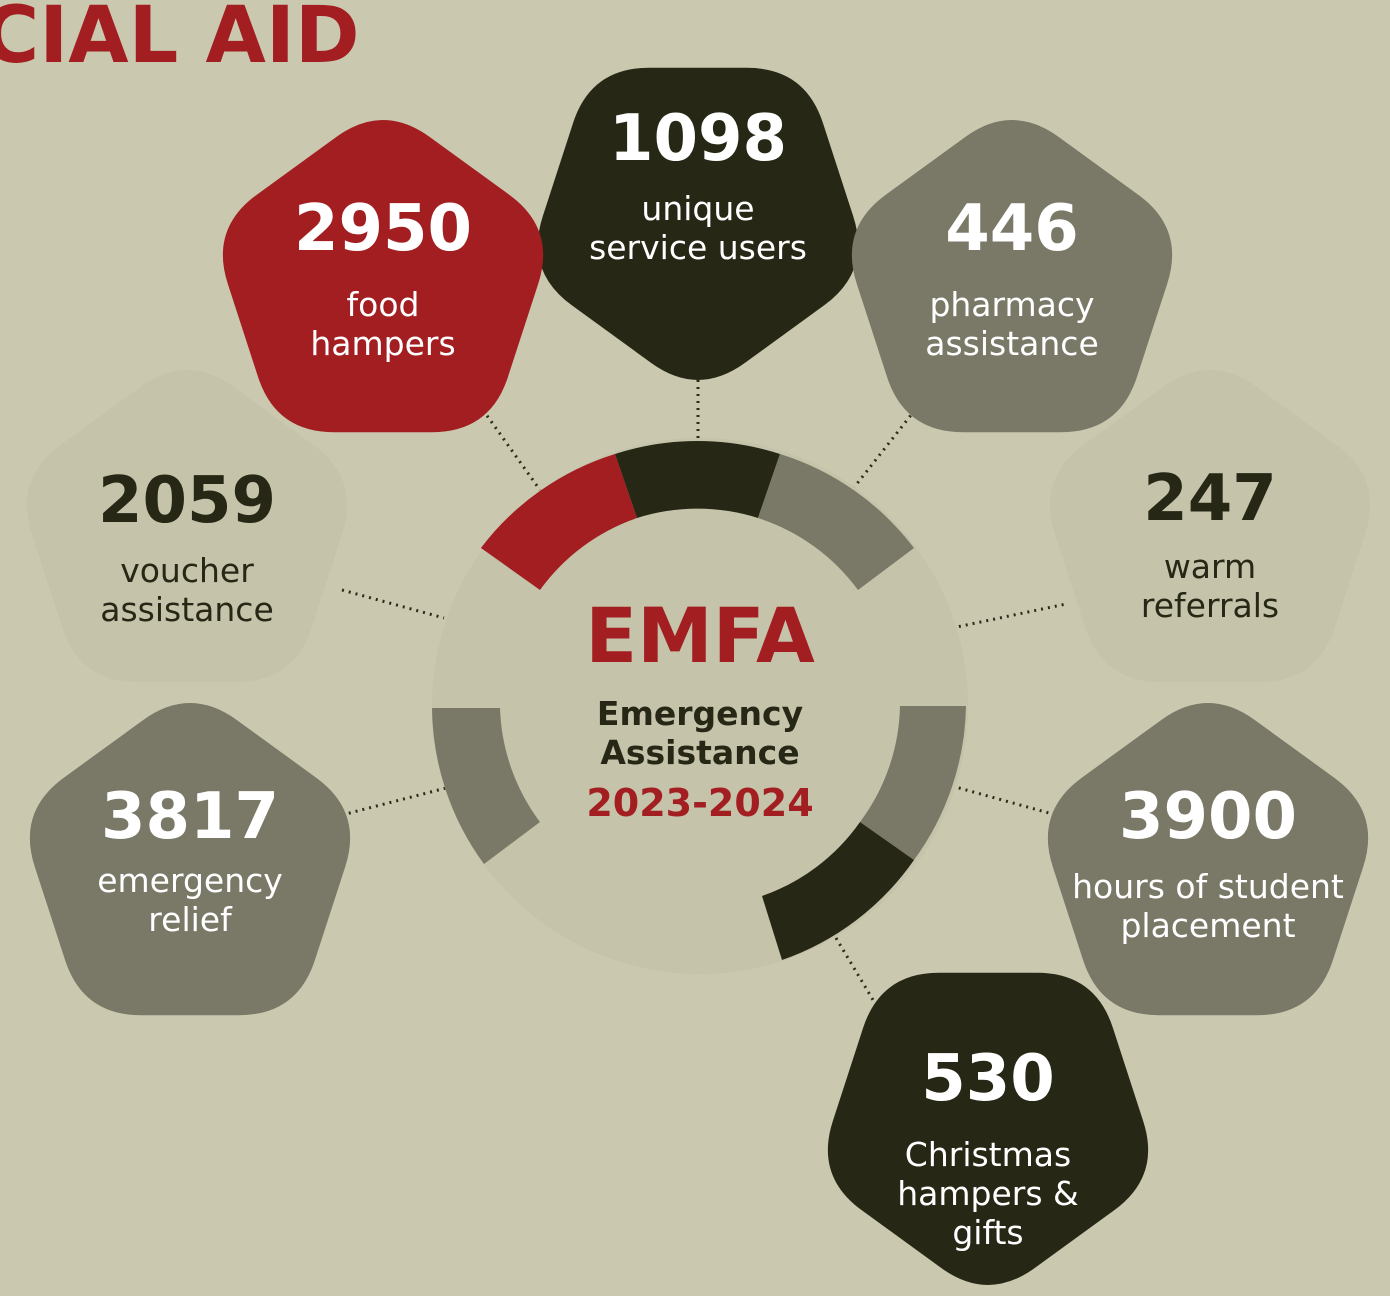  I want to click on stat-value: 3900, so click(1208, 817).